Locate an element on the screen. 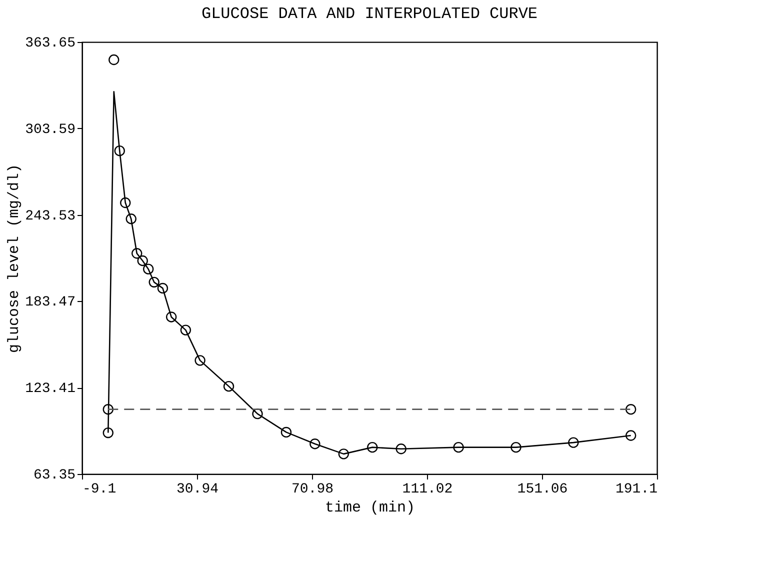 The height and width of the screenshot is (579, 764). y-tick-label: 303.59 is located at coordinates (50, 130).